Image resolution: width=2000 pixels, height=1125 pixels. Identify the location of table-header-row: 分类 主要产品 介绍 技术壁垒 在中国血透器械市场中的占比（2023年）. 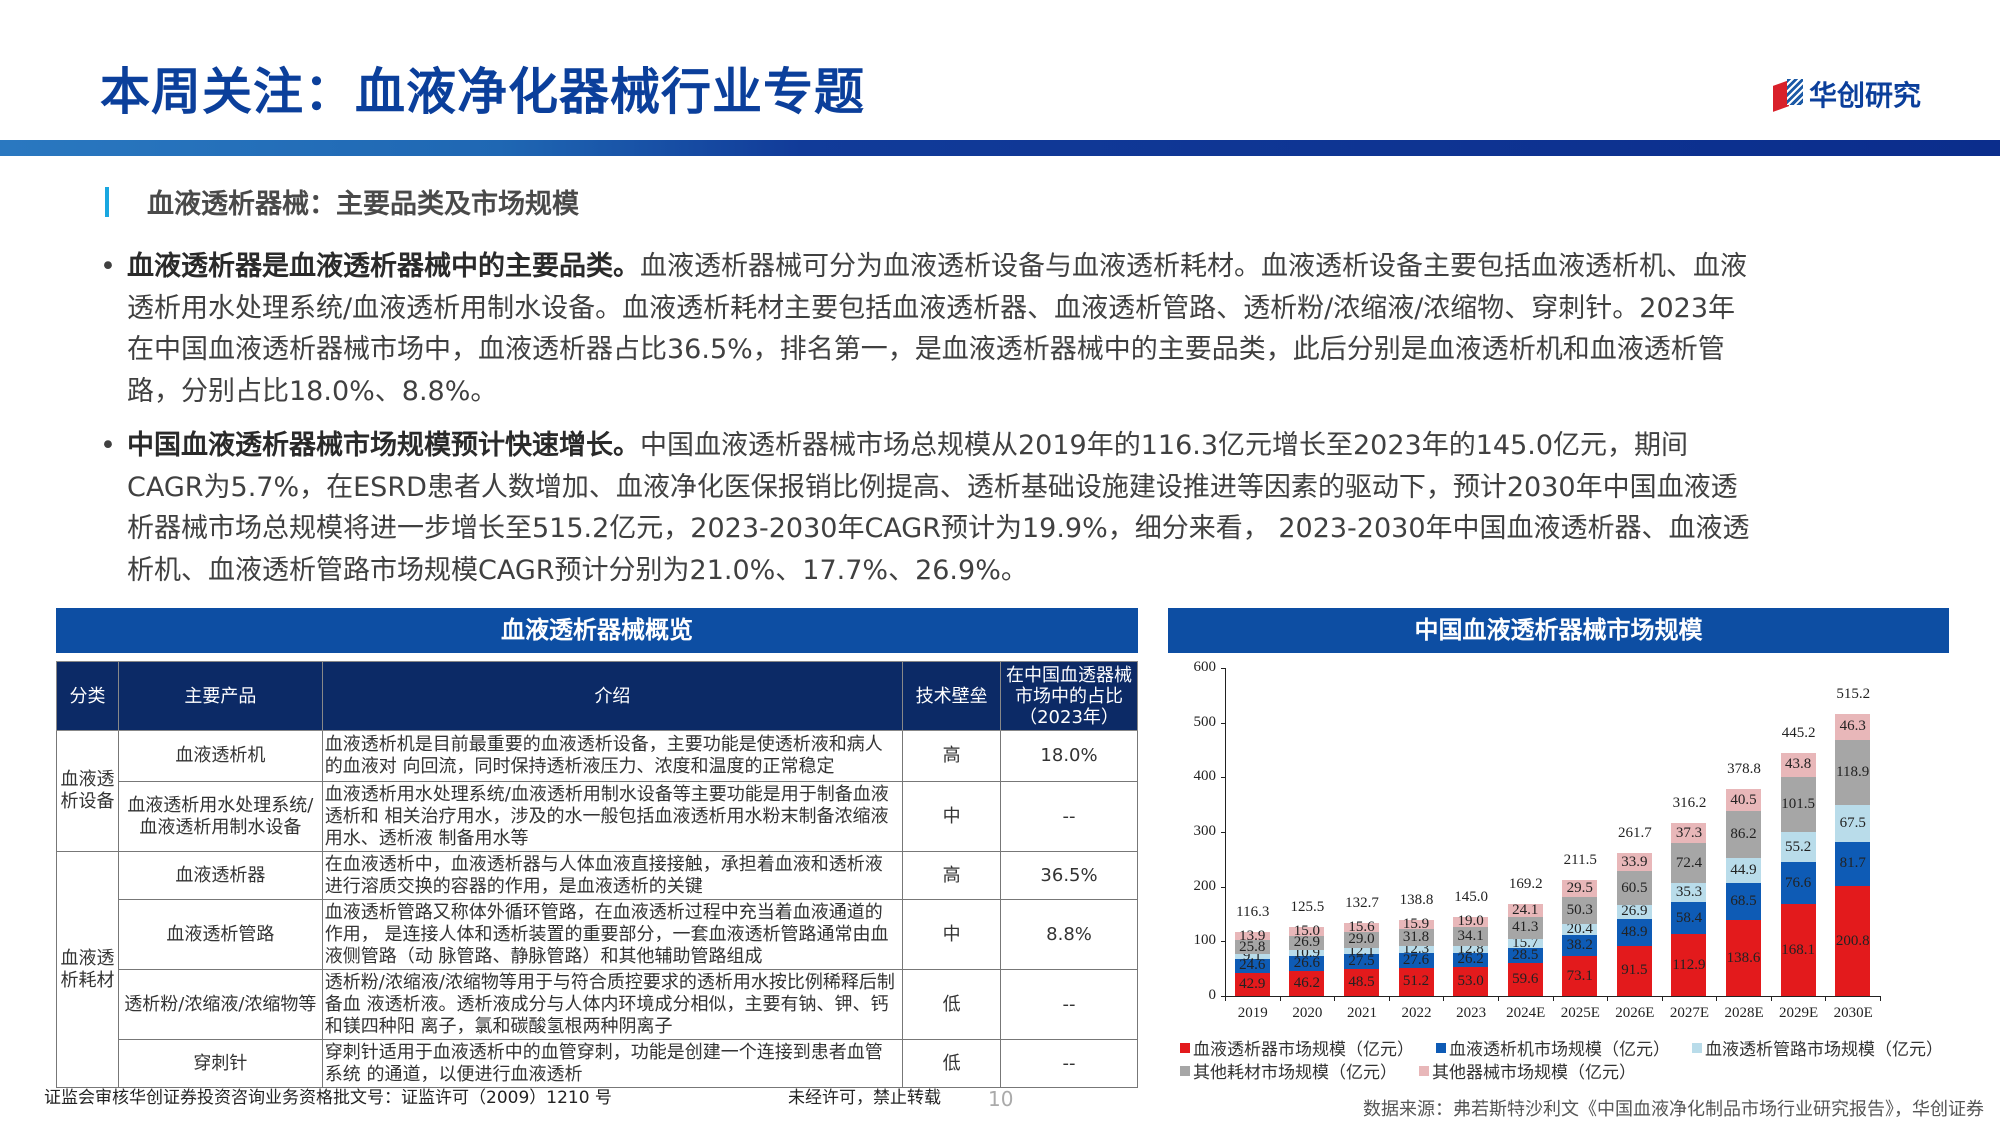
(597, 696).